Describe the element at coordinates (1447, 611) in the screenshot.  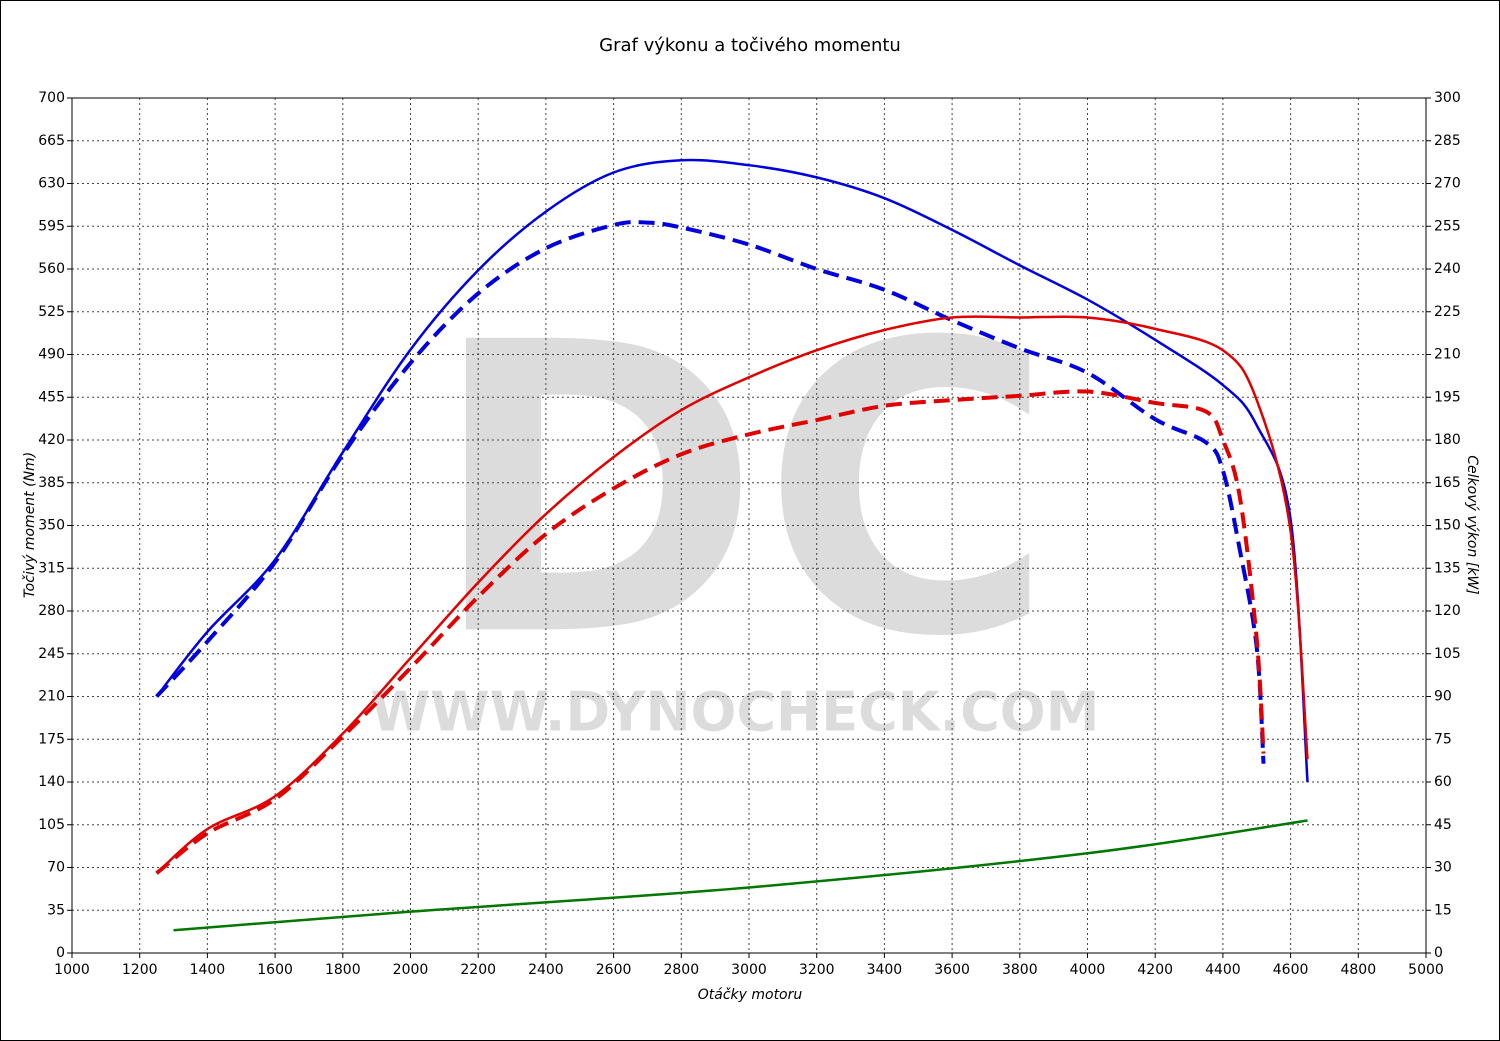
I see `y2-tick-label: 120` at that location.